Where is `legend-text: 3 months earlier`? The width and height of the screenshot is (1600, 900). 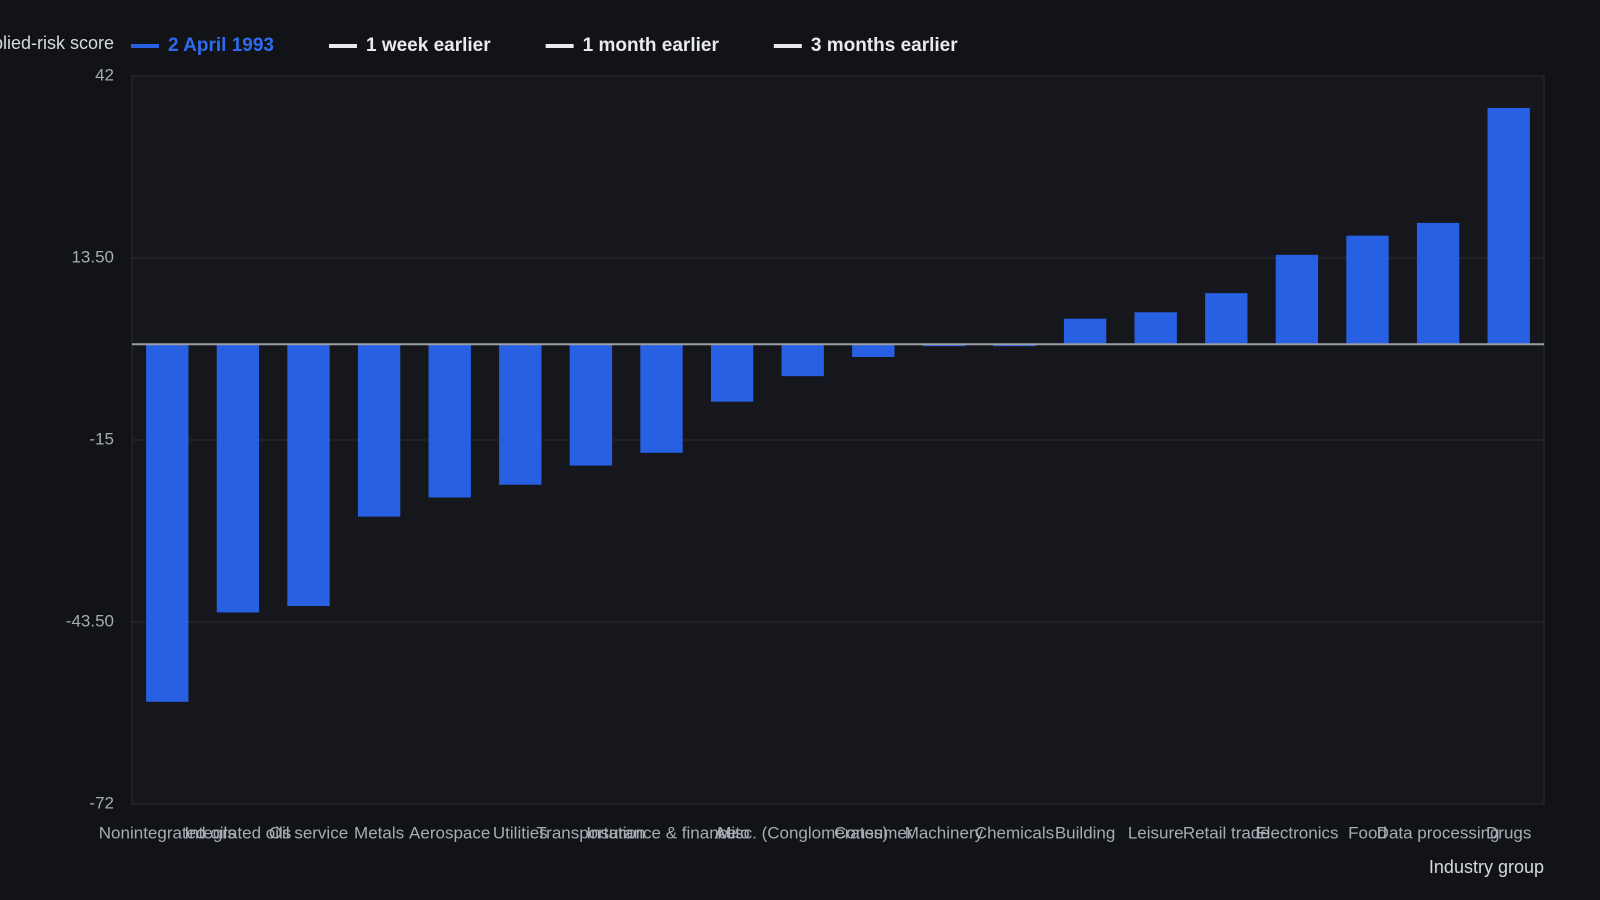 legend-text: 3 months earlier is located at coordinates (884, 45).